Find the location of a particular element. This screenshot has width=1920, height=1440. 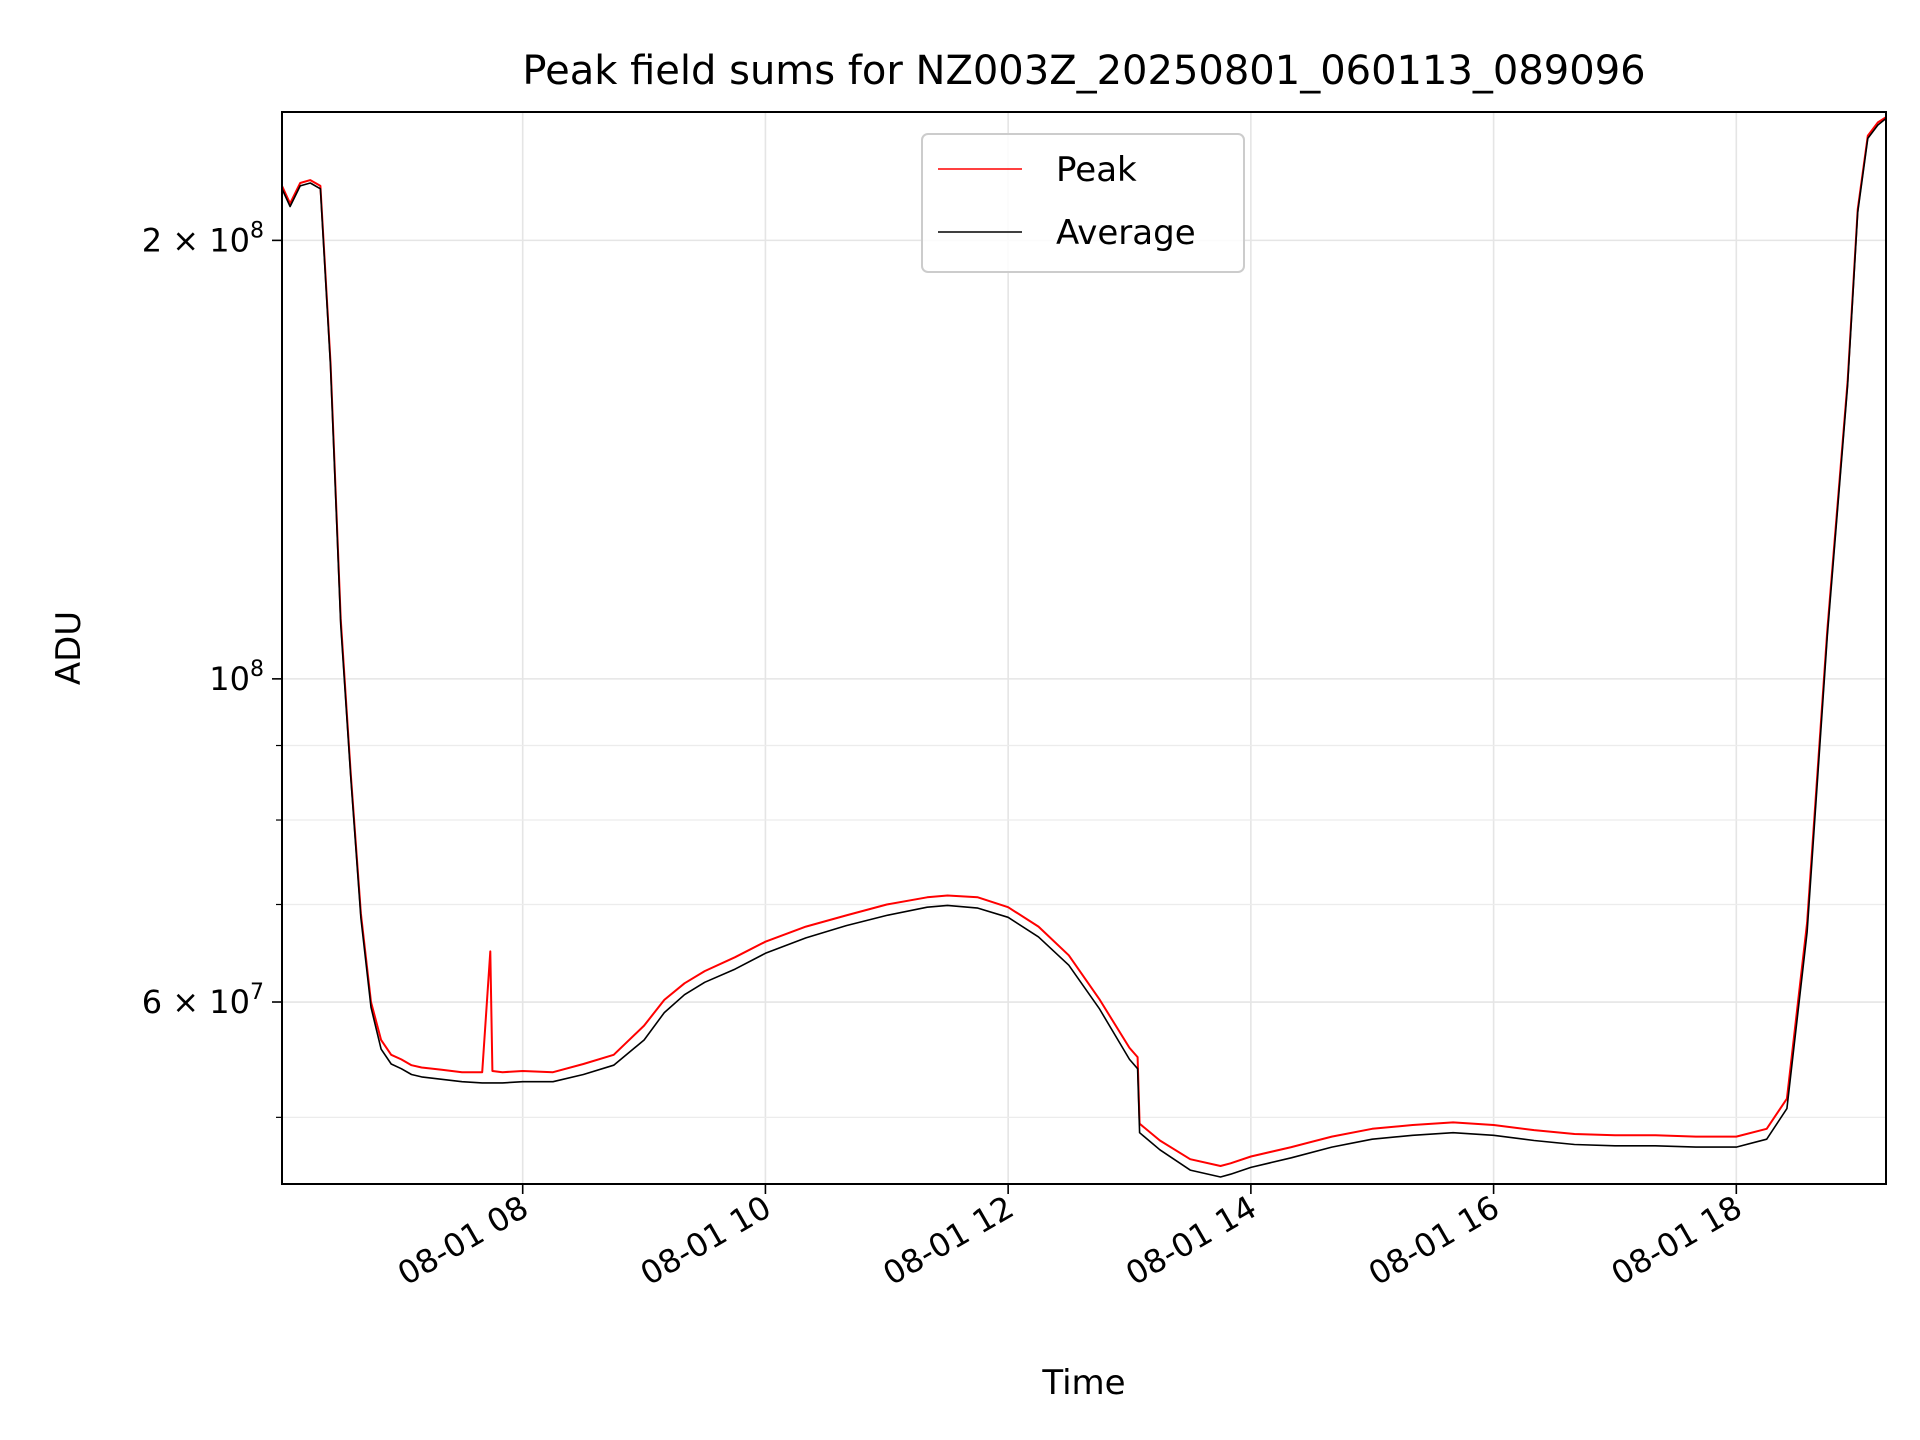

legend-label-peak: Peak is located at coordinates (1096, 170).